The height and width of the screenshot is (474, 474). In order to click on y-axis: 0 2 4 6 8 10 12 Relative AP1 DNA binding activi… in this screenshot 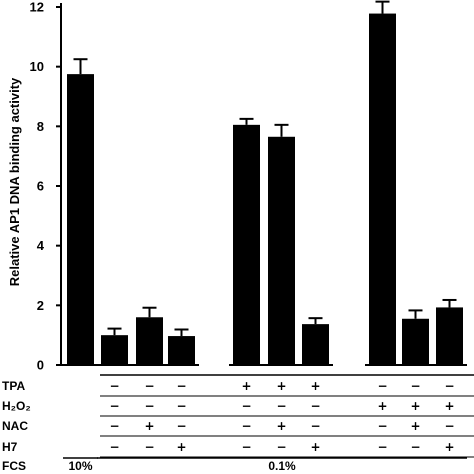, I will do `click(34, 186)`.